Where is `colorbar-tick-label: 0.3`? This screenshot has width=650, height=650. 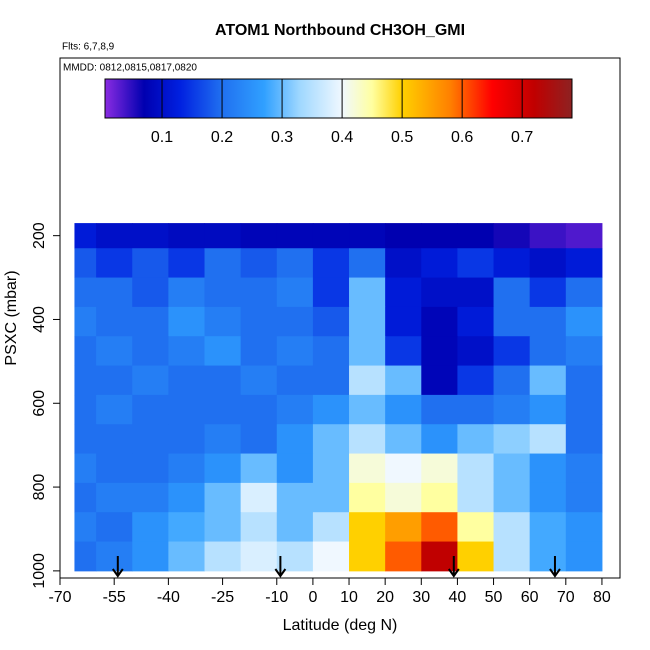 colorbar-tick-label: 0.3 is located at coordinates (282, 137).